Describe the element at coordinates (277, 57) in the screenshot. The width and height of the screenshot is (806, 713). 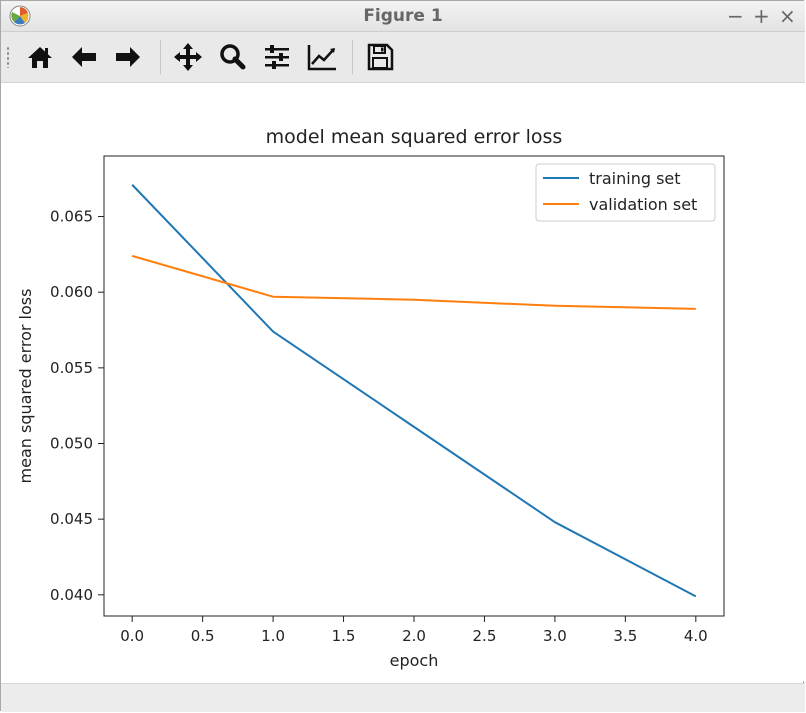
I see `configure-subplots-icon` at that location.